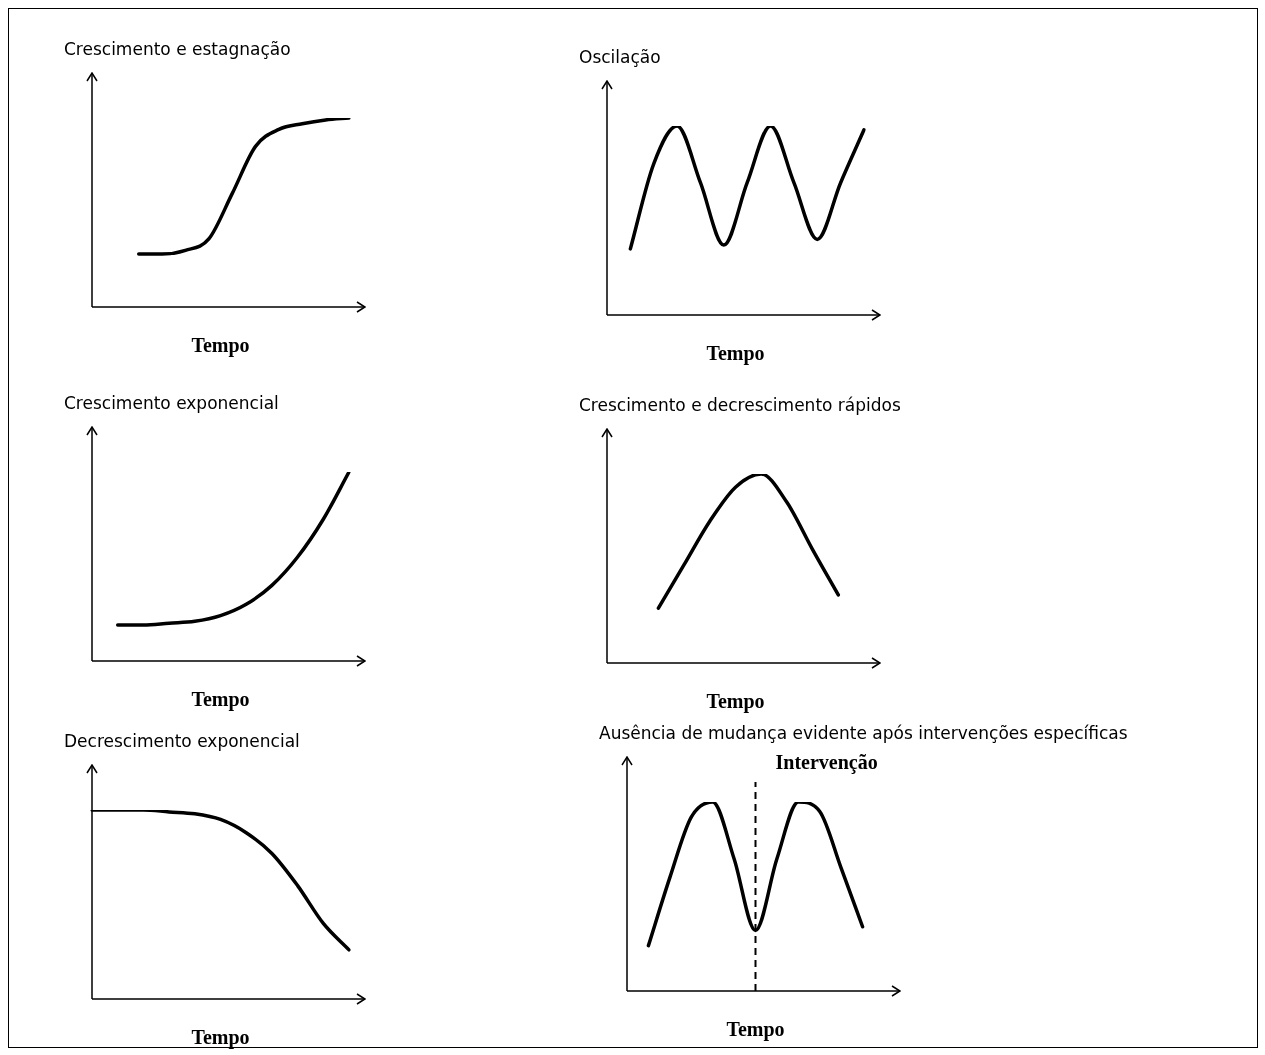 This screenshot has width=1265, height=1055. I want to click on chart-title: Oscilação, so click(620, 58).